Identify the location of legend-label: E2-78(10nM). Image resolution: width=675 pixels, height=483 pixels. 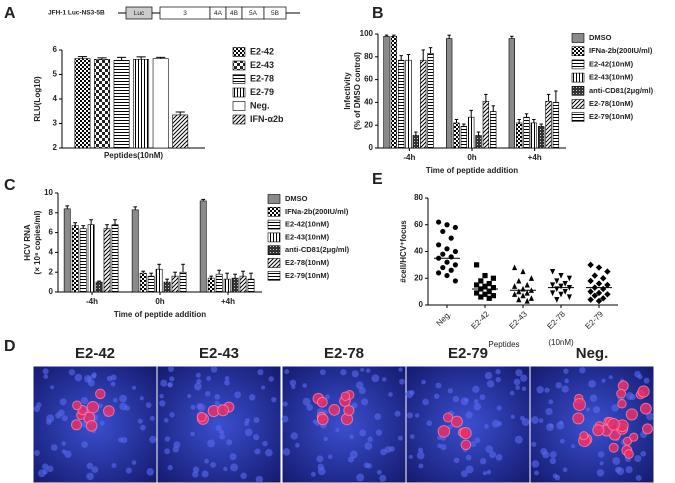
(611, 103).